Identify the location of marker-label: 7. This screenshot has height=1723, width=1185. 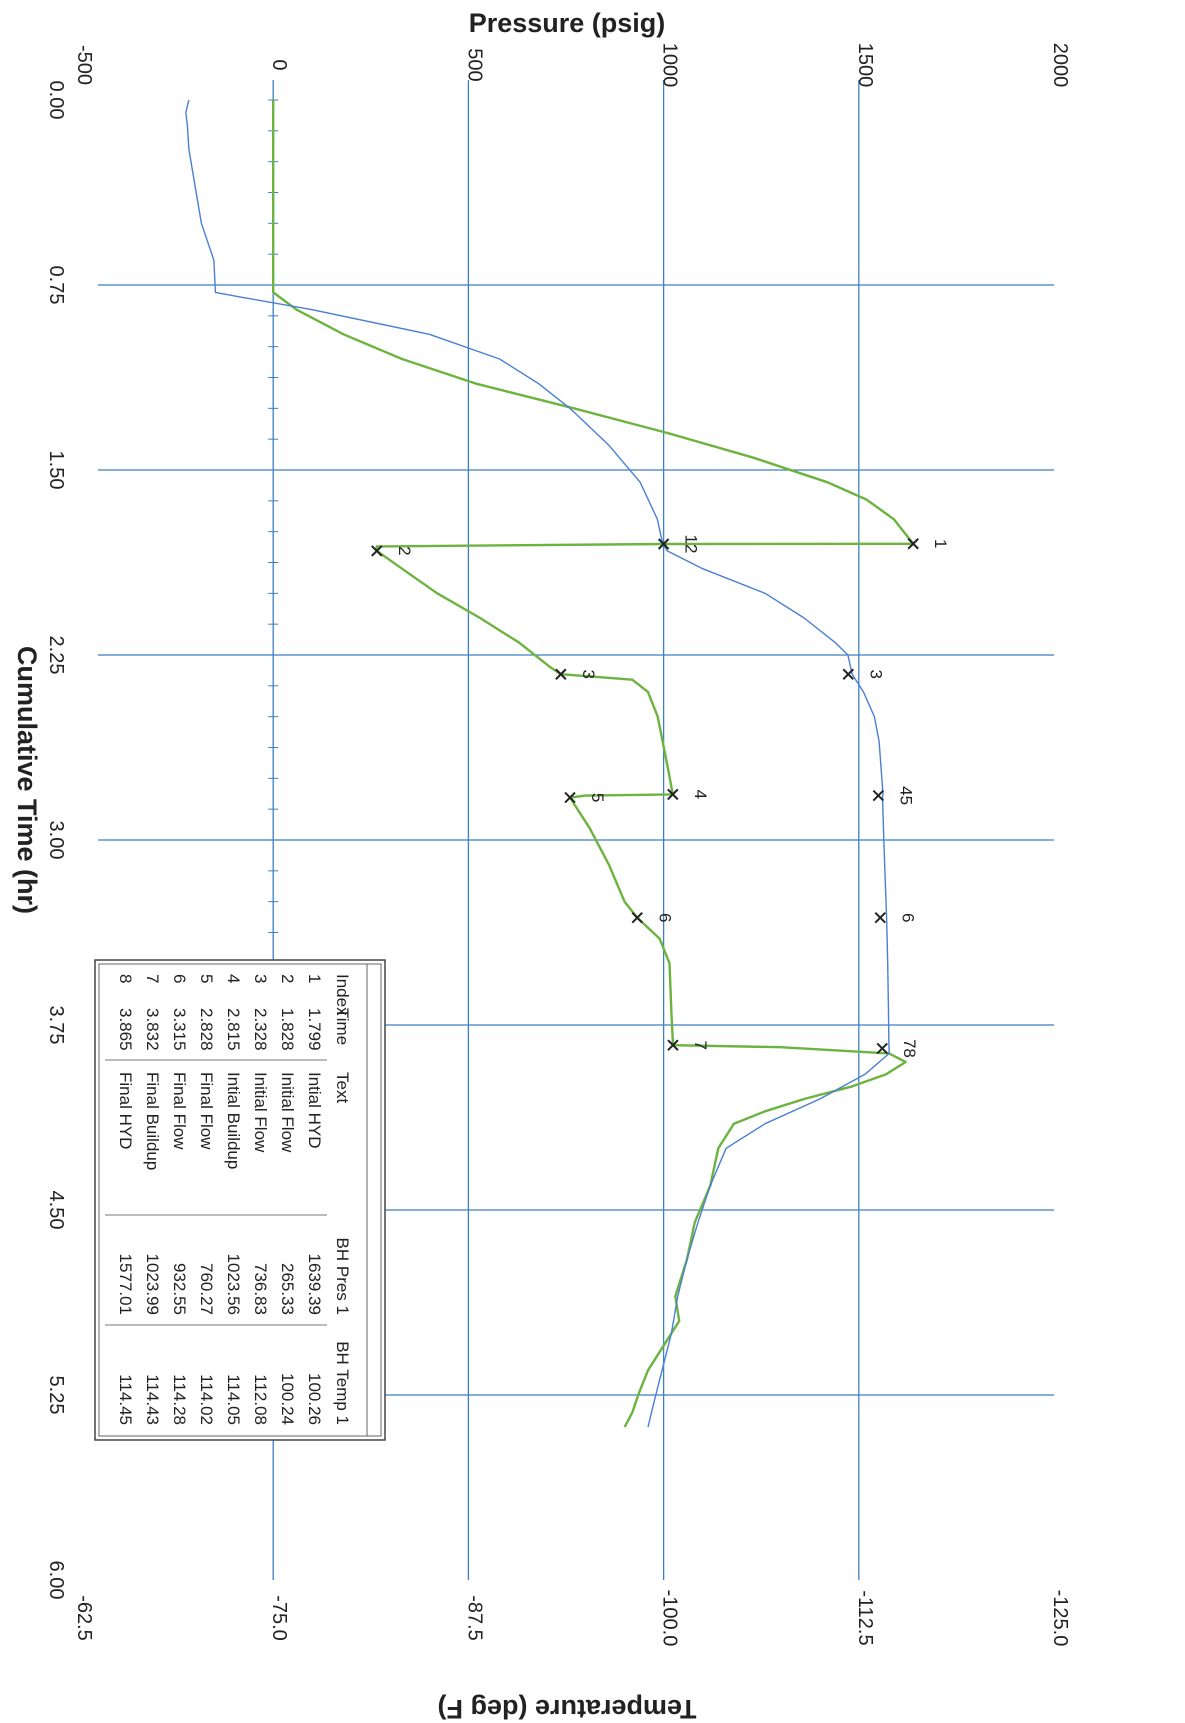
(700, 1044).